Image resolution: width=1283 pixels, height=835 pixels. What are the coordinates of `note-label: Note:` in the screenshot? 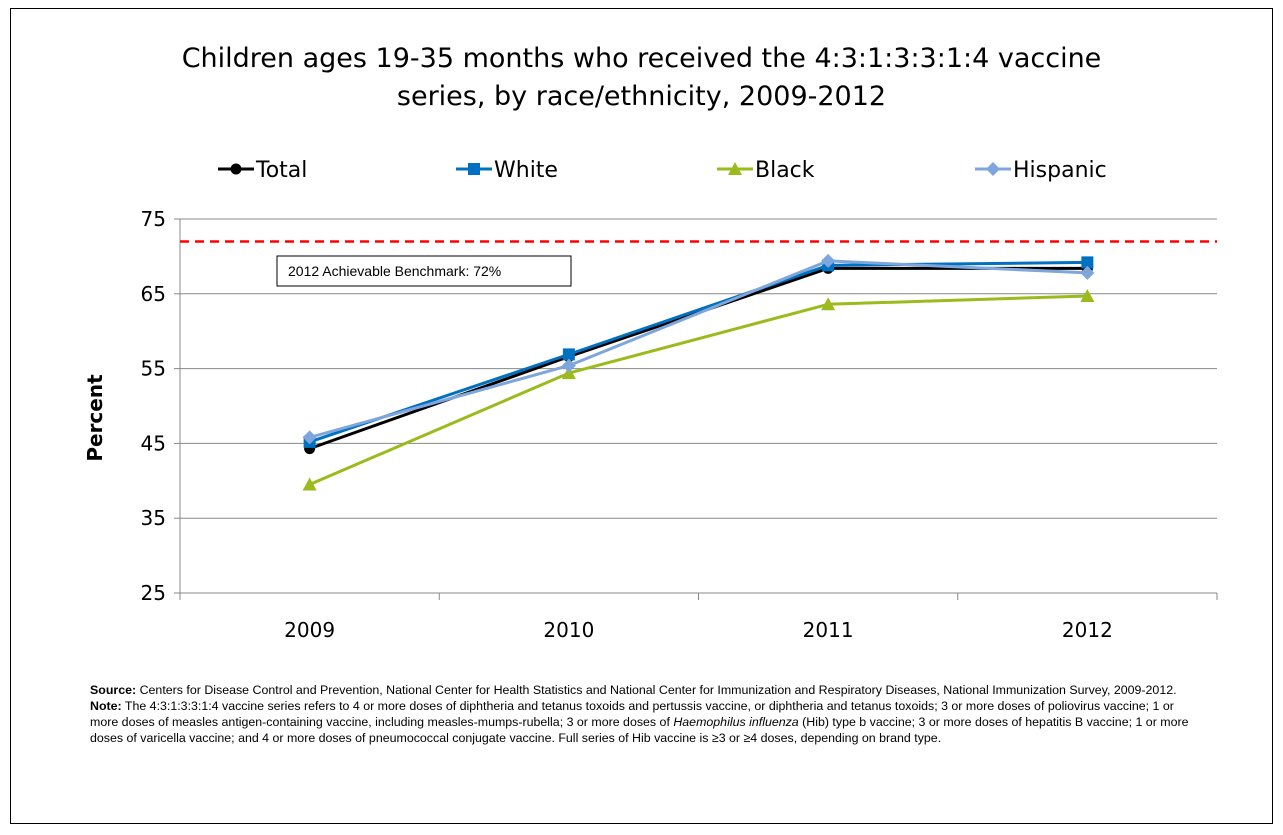 It's located at (106, 706).